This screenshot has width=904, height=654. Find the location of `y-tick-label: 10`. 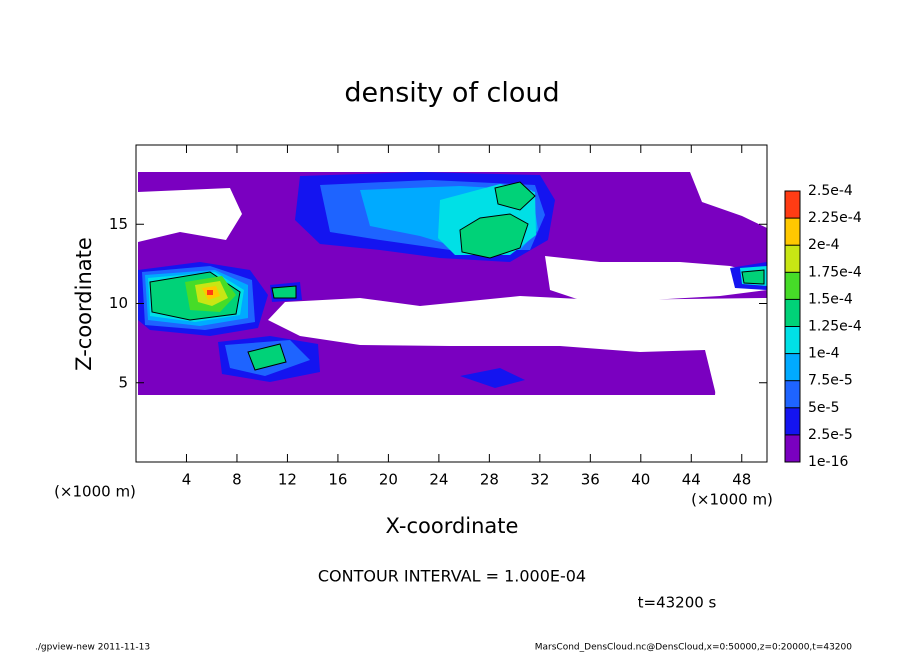

y-tick-label: 10 is located at coordinates (118, 303).